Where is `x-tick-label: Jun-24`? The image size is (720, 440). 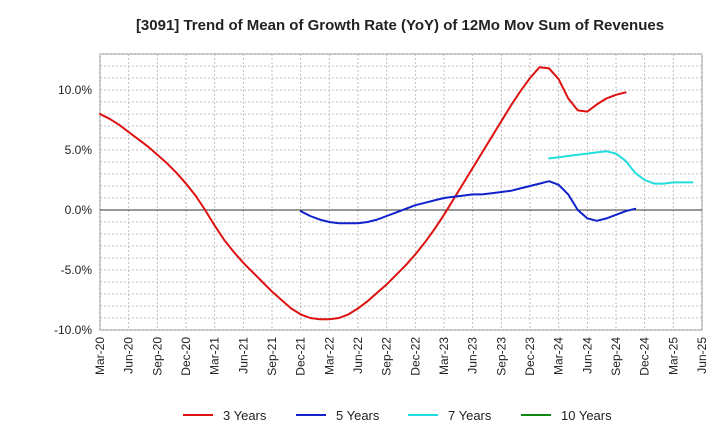 x-tick-label: Jun-24 is located at coordinates (587, 355).